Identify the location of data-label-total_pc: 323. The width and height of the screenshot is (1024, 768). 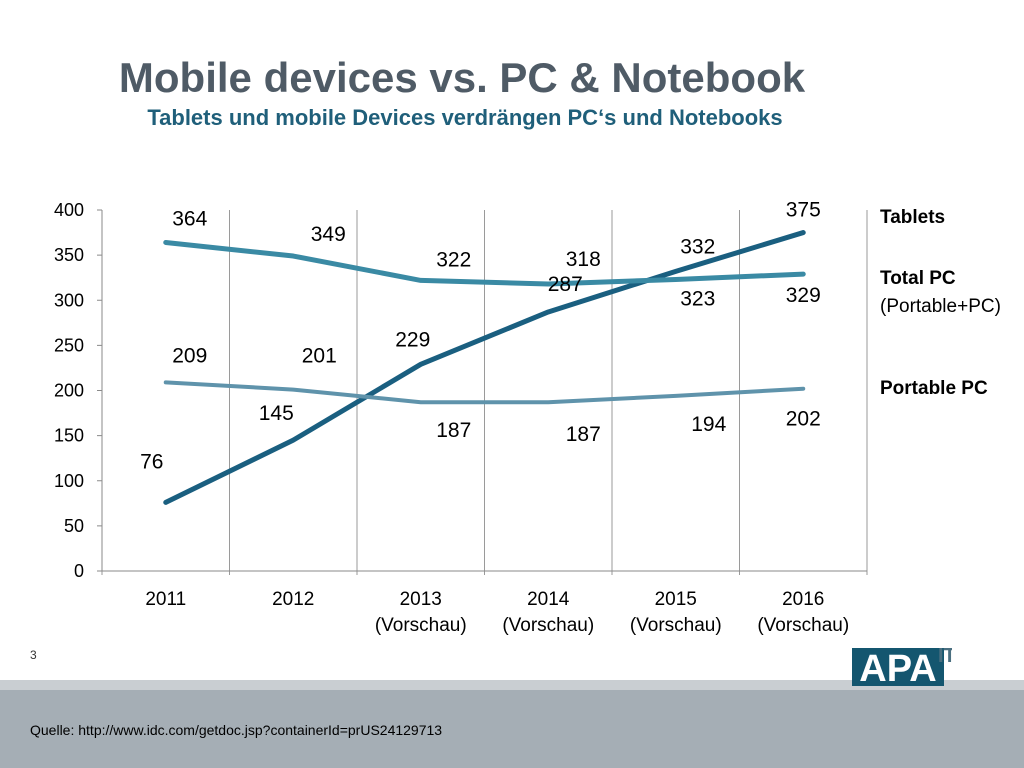
(697, 298).